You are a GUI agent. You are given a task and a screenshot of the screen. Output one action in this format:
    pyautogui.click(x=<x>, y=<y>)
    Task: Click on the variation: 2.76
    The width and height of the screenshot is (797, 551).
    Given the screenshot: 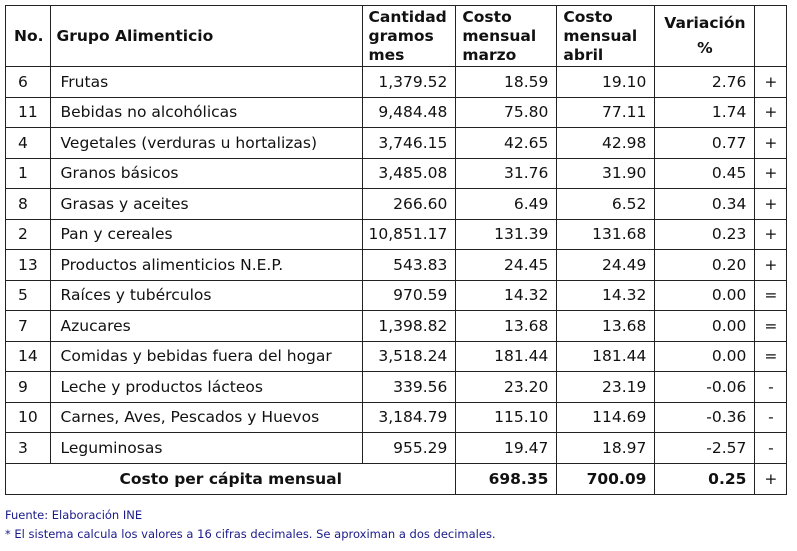 What is the action you would take?
    pyautogui.click(x=705, y=82)
    